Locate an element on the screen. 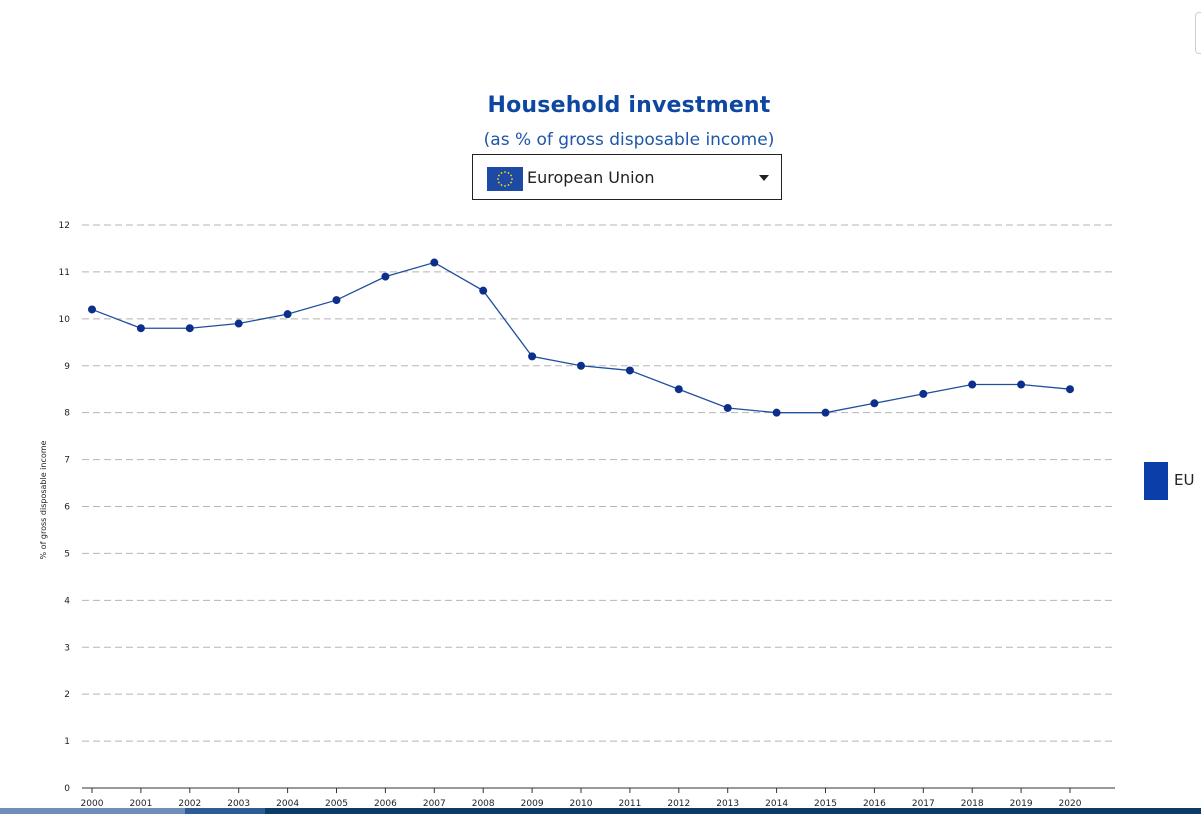 The height and width of the screenshot is (814, 1201). legend-label: EU is located at coordinates (1184, 480).